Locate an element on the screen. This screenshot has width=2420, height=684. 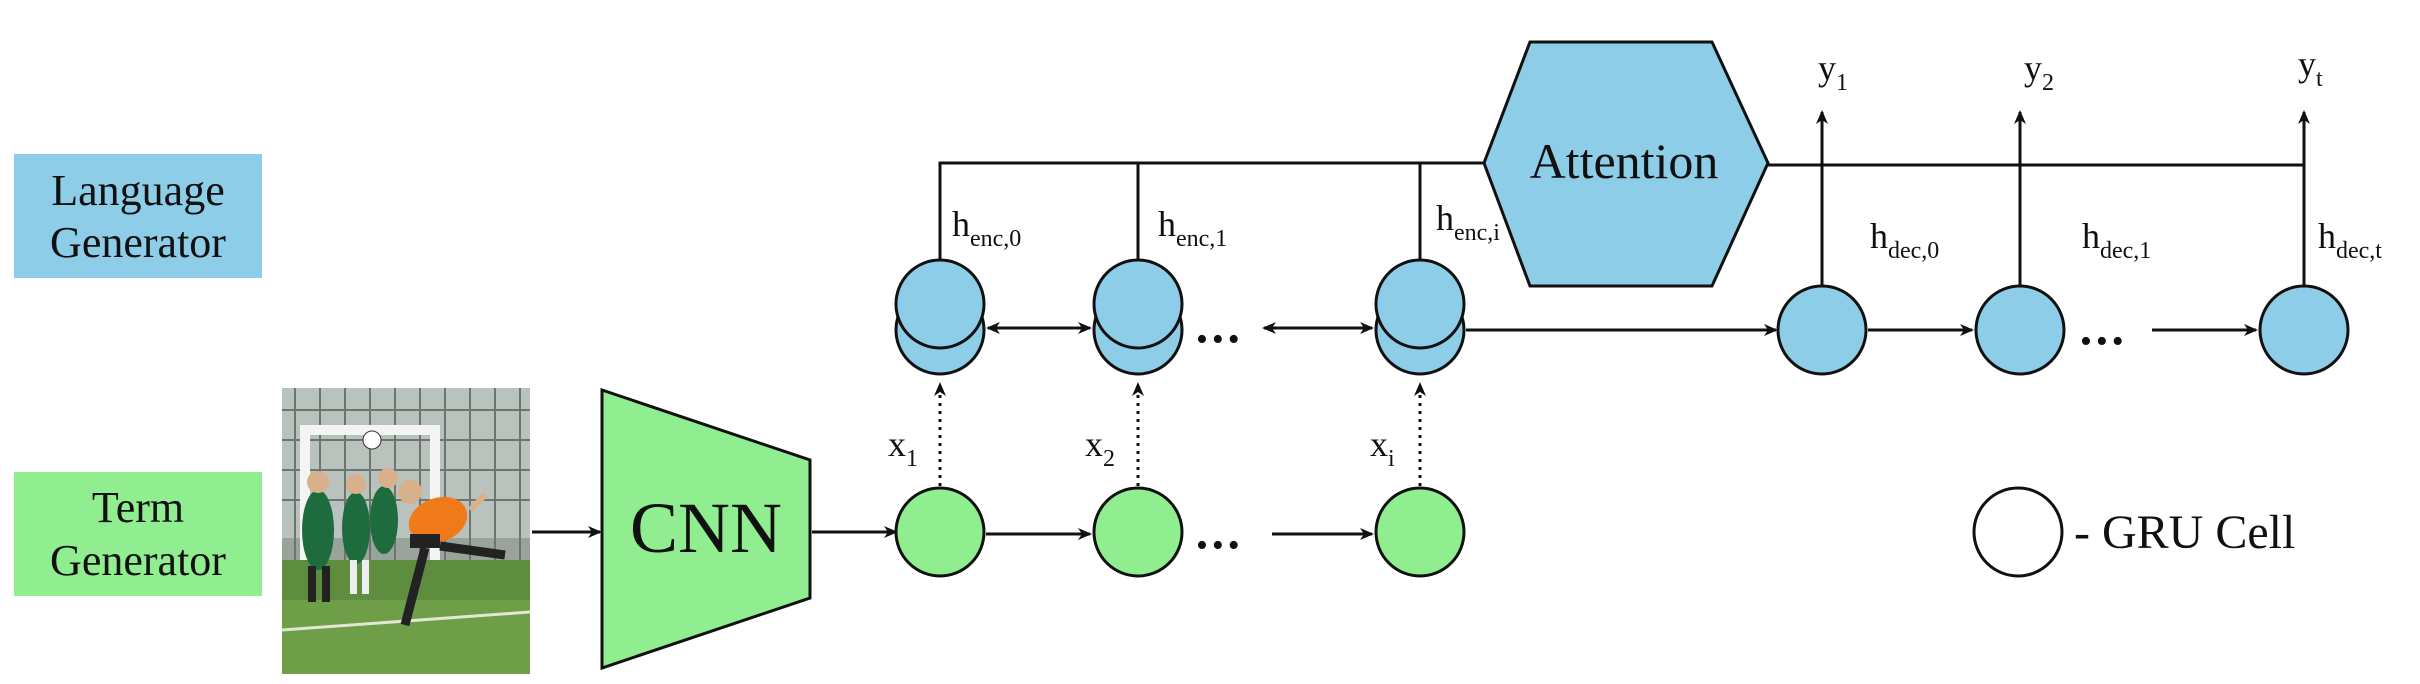
input-x2: x2 is located at coordinates (1100, 448).